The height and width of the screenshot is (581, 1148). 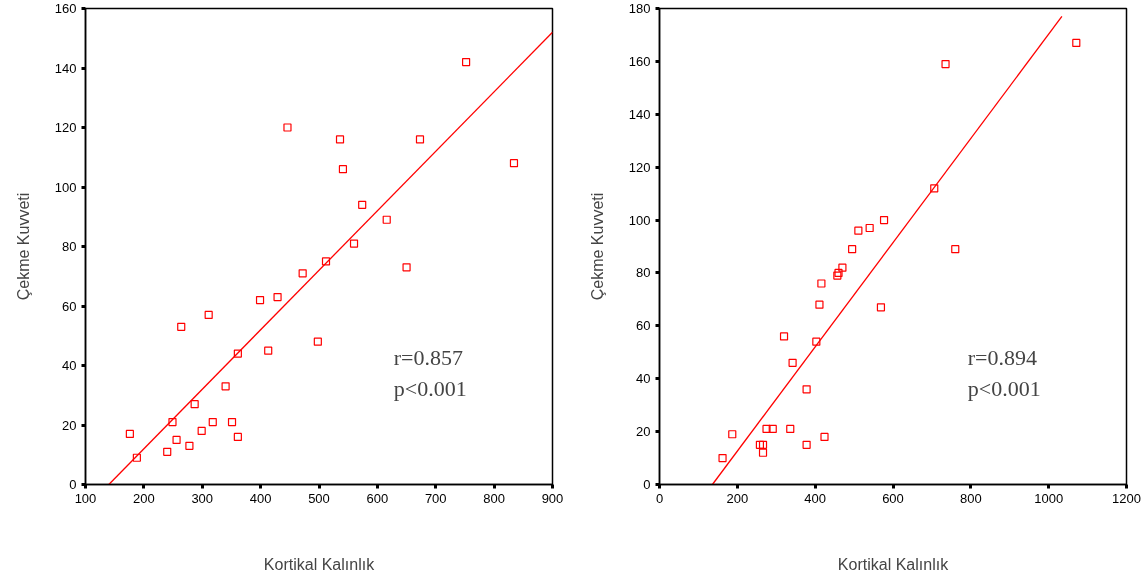 What do you see at coordinates (639, 8) in the screenshot?
I see `y-tick-label: 180` at bounding box center [639, 8].